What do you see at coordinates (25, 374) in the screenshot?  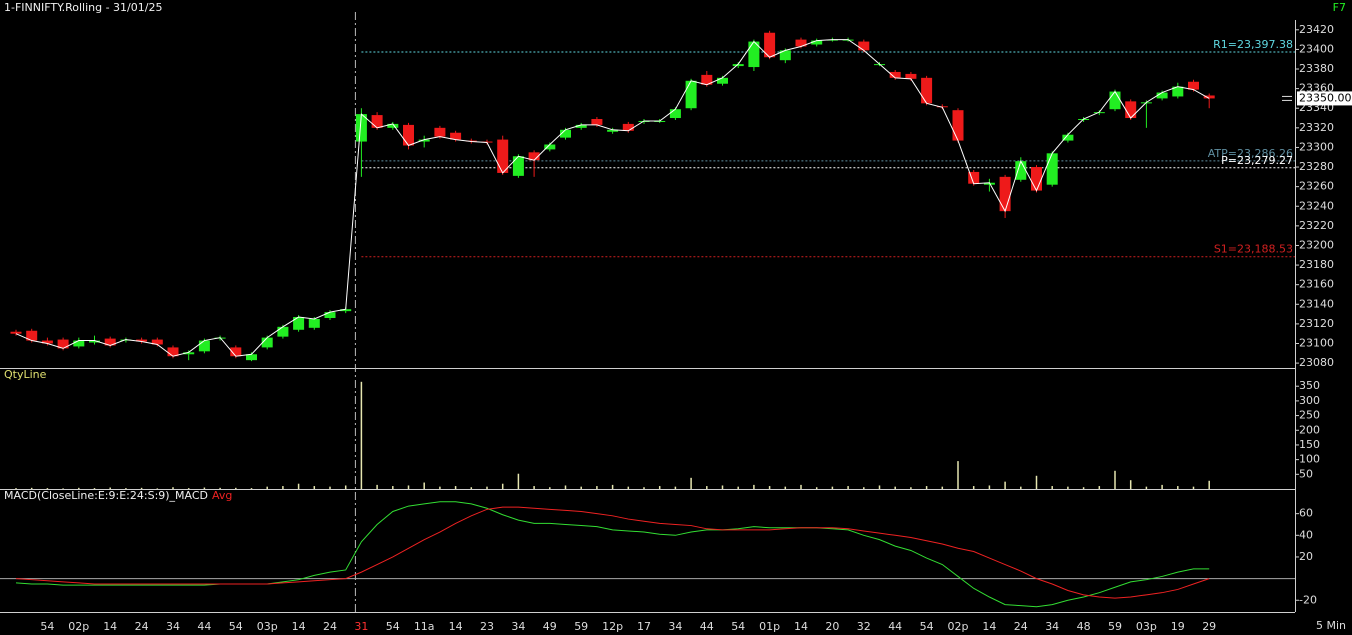 I see `panel-title: QtyLine` at bounding box center [25, 374].